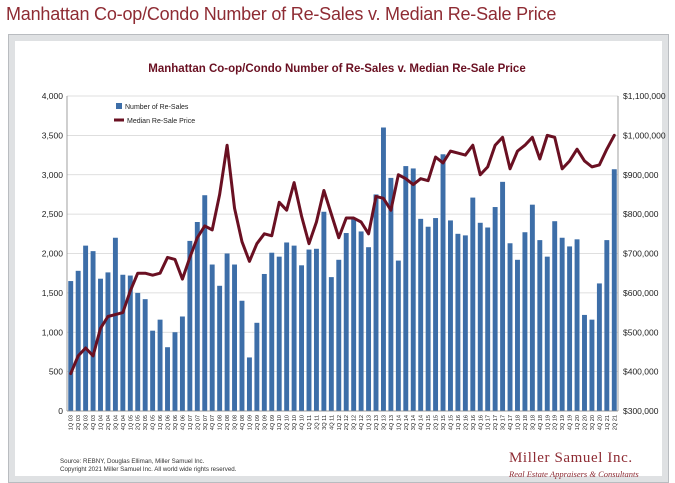 Image resolution: width=675 pixels, height=483 pixels. Describe the element at coordinates (444, 422) in the screenshot. I see `x-tick-label: 3Q 15` at that location.